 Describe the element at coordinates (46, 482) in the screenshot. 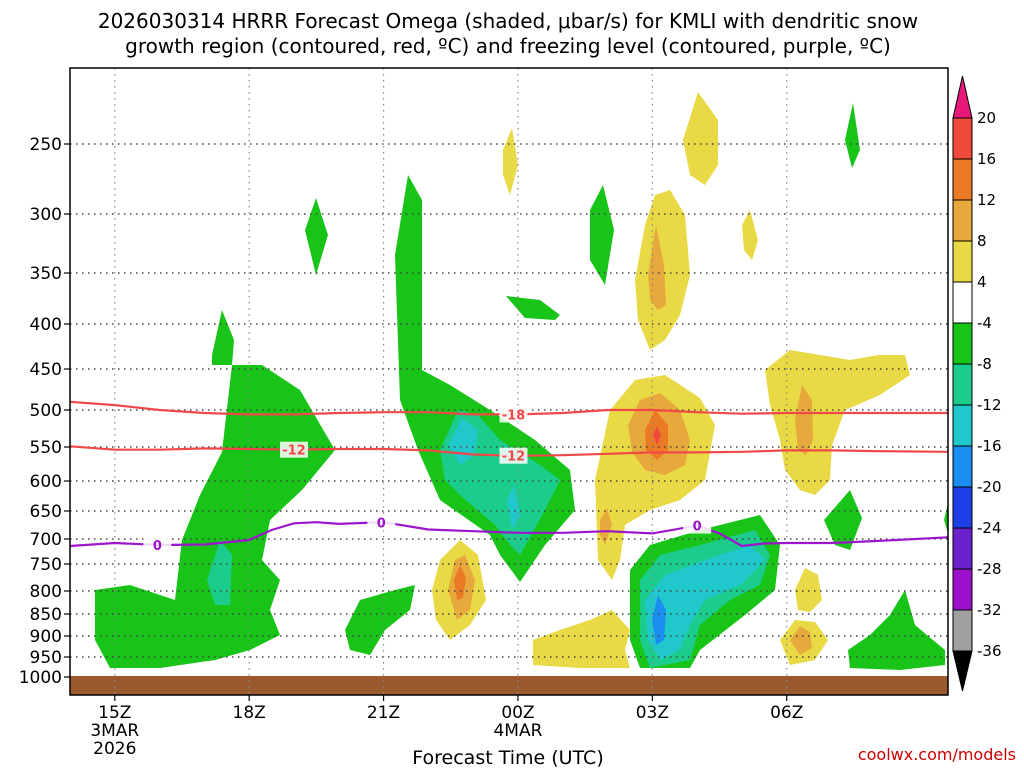

I see `y-tick-label-600: 600` at that location.